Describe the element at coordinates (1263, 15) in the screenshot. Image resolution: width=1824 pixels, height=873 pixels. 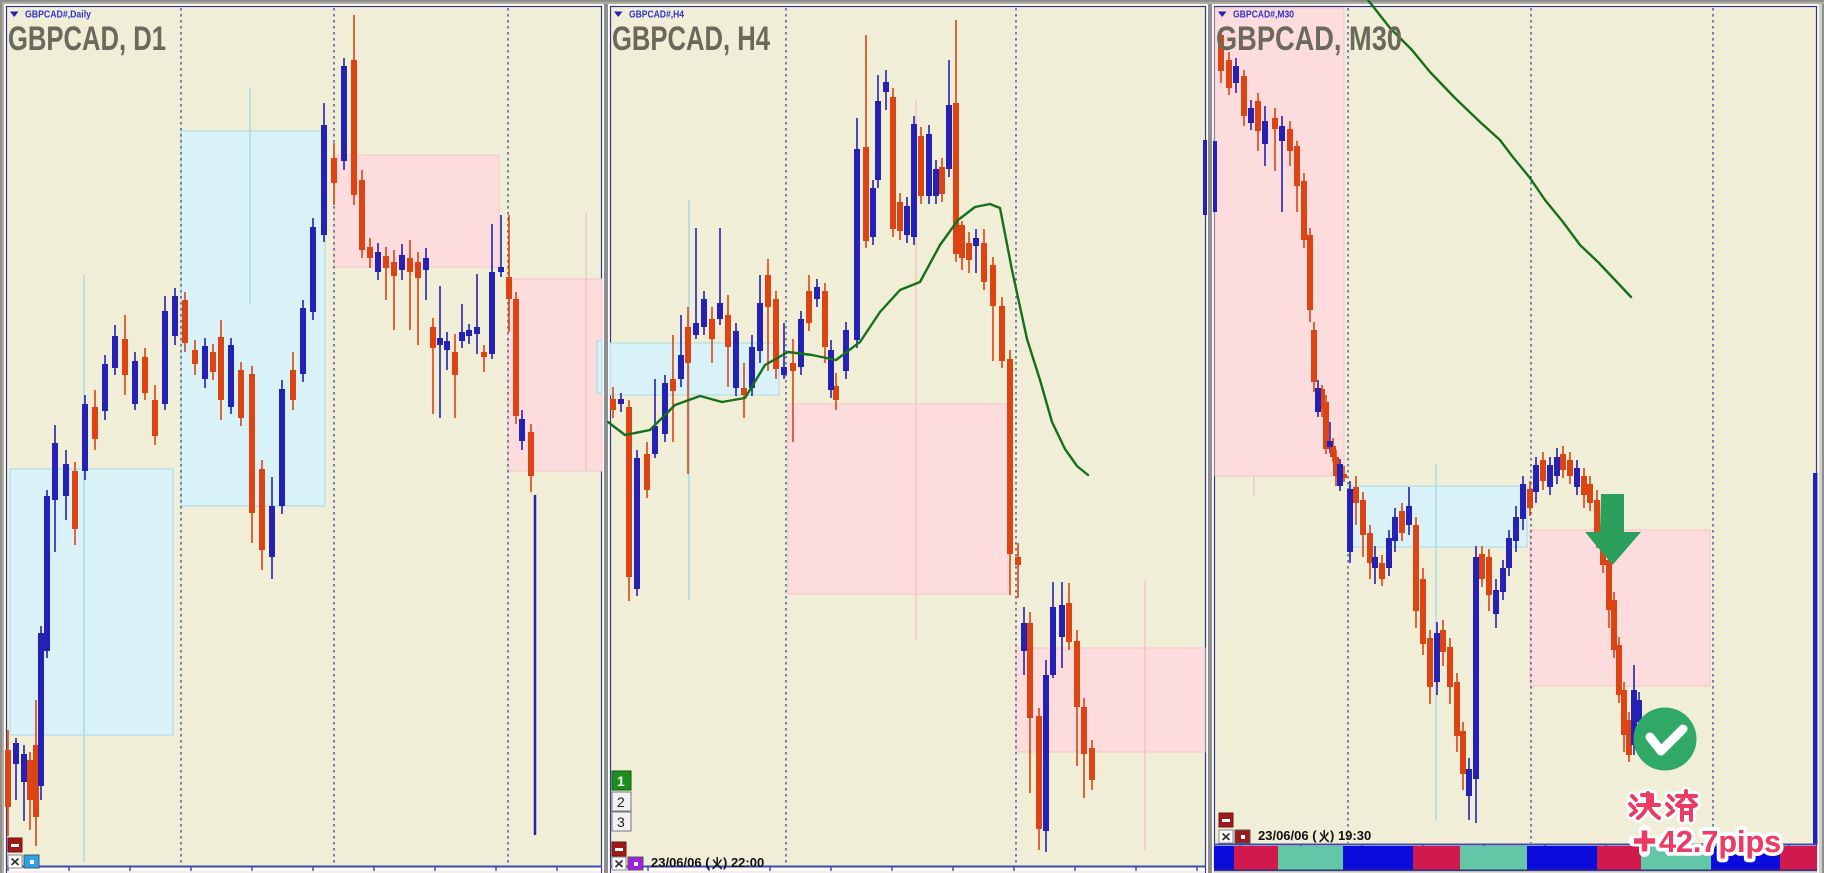
I see `svg-text: GBPCAD#,M30` at that location.